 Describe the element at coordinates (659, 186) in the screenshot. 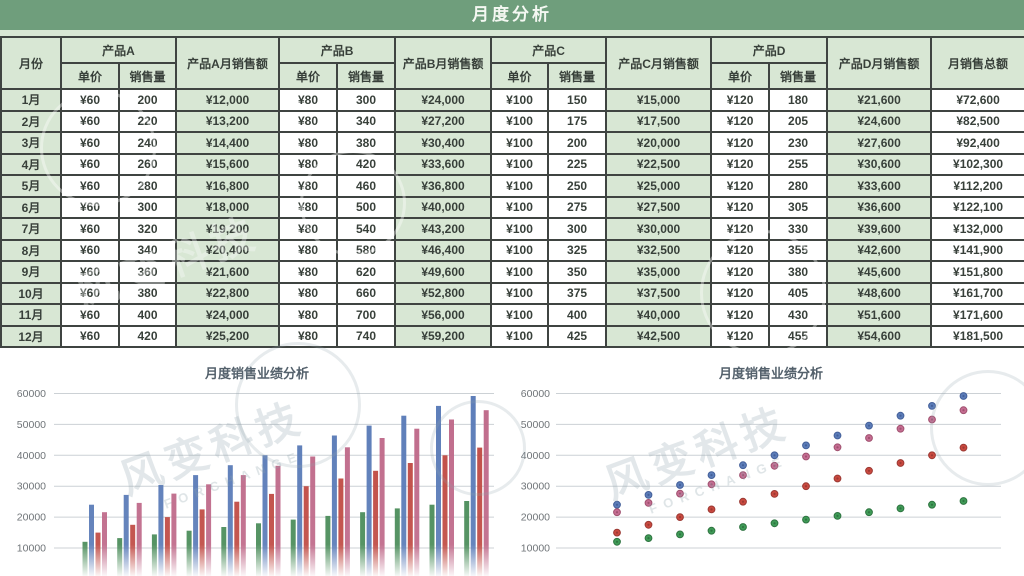

I see `sales-cell: ¥25,000` at that location.